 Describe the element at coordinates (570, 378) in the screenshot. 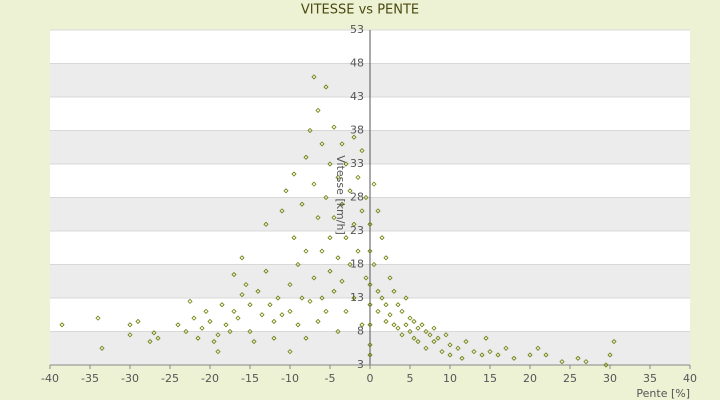

I see `x-tick-label: 25` at that location.